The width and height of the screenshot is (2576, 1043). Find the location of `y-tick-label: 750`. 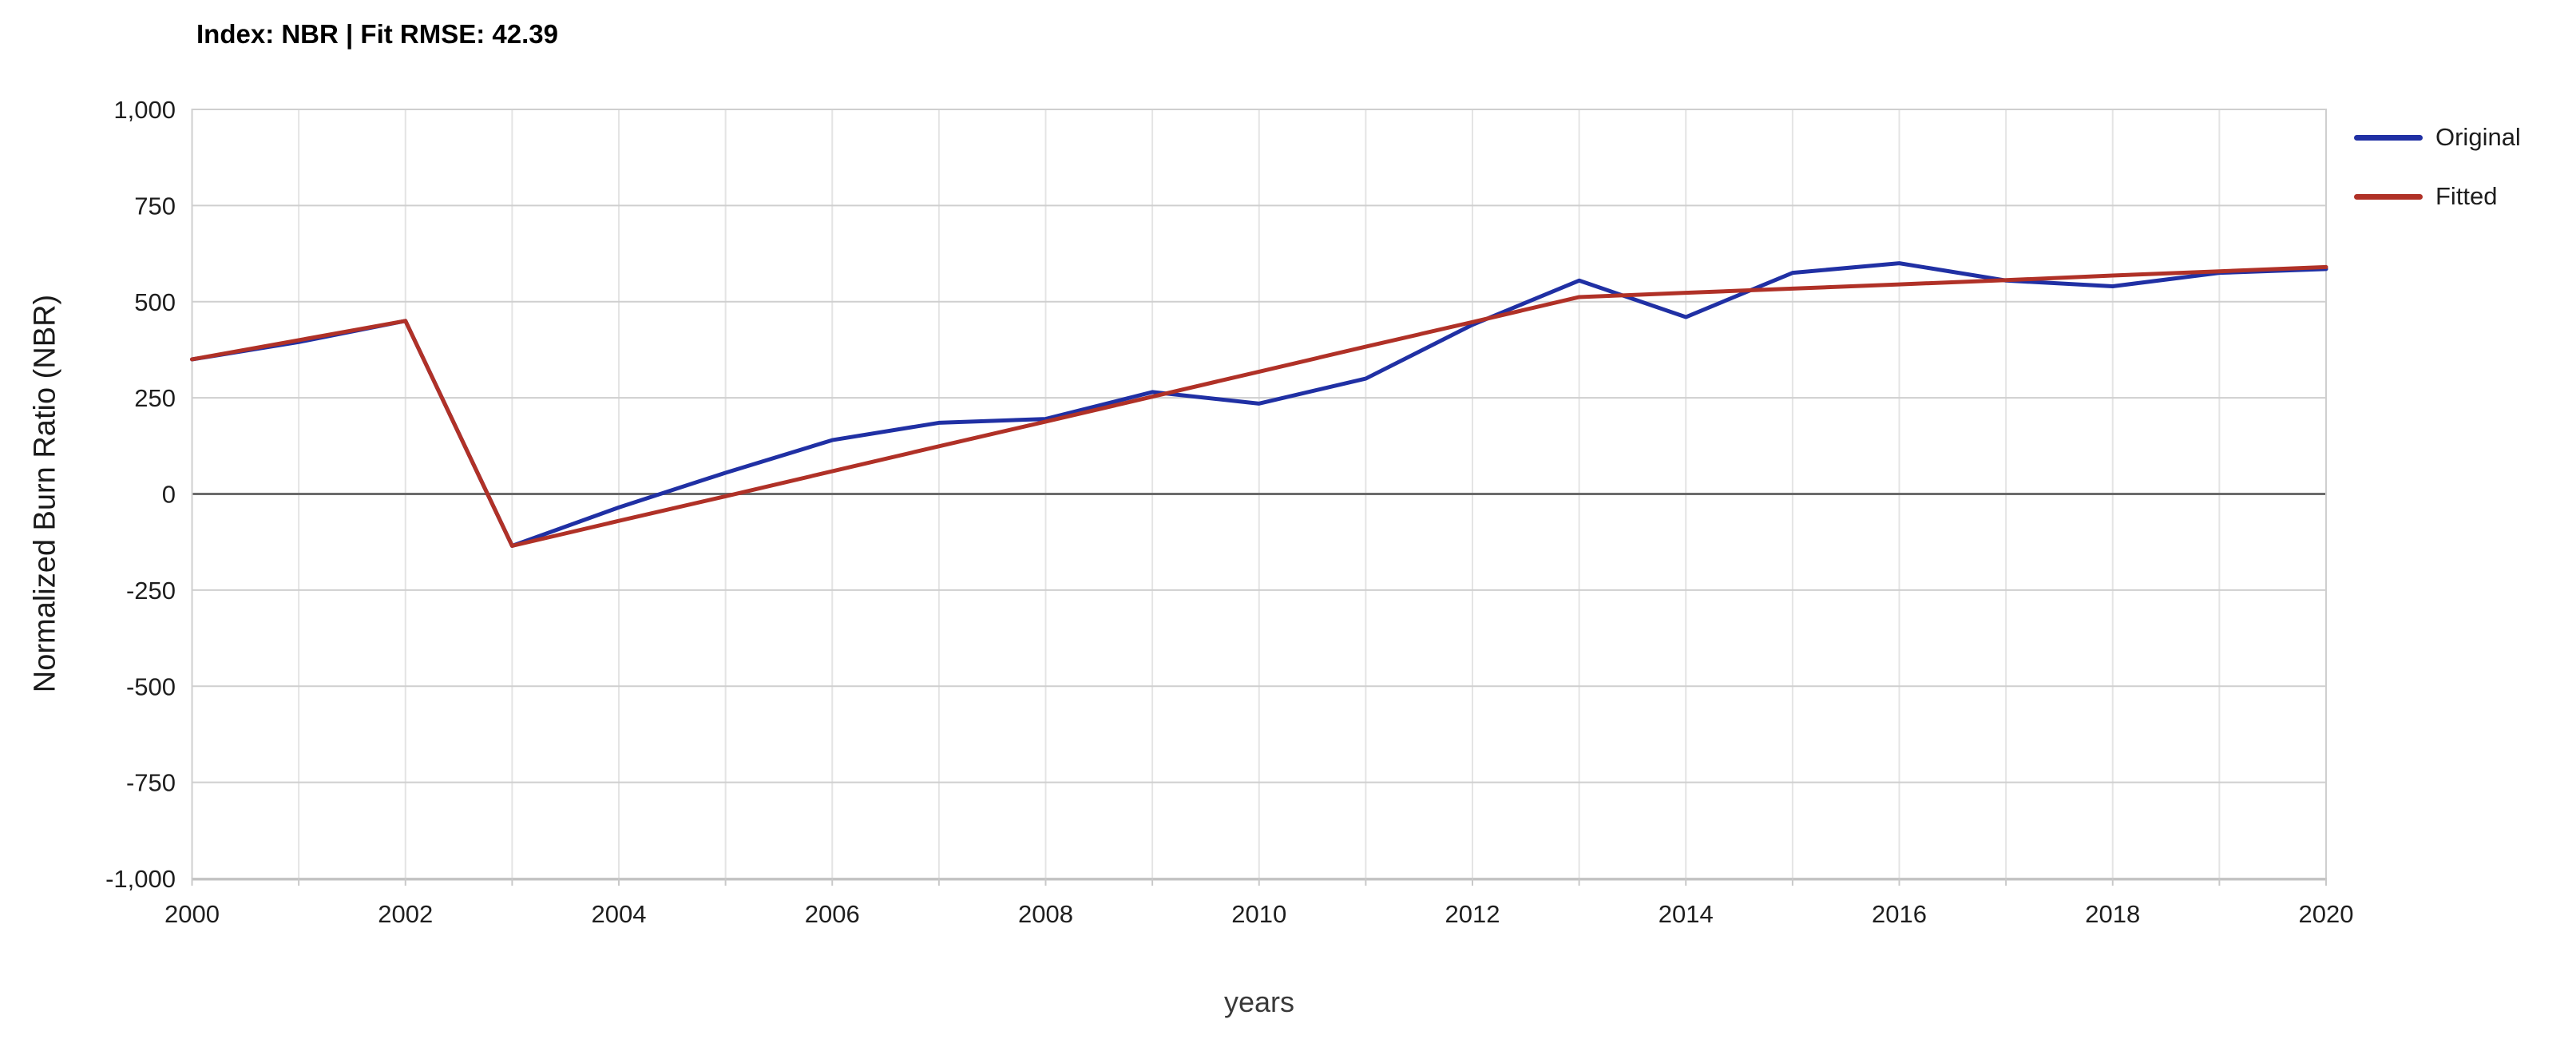

y-tick-label: 750 is located at coordinates (155, 206).